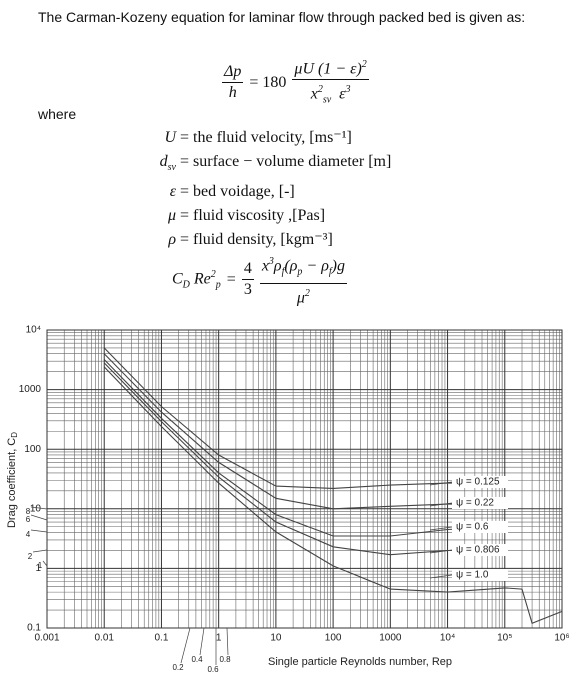  What do you see at coordinates (247, 270) in the screenshot?
I see `coef-num: 4` at bounding box center [247, 270].